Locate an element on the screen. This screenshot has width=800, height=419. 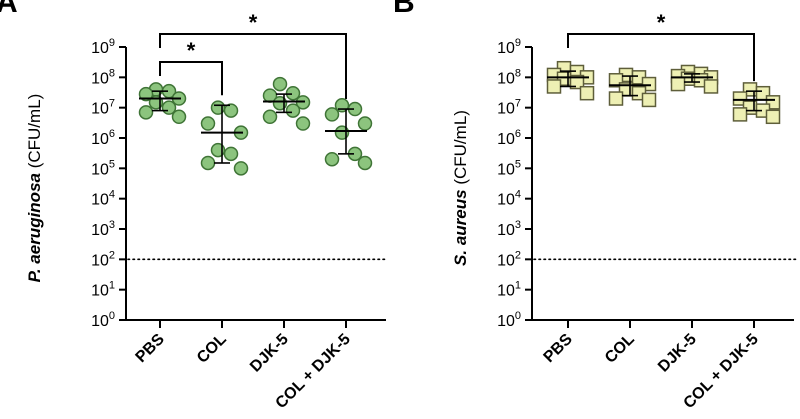
svg-text: S. aureus (CFU/mL) is located at coordinates (460, 188).